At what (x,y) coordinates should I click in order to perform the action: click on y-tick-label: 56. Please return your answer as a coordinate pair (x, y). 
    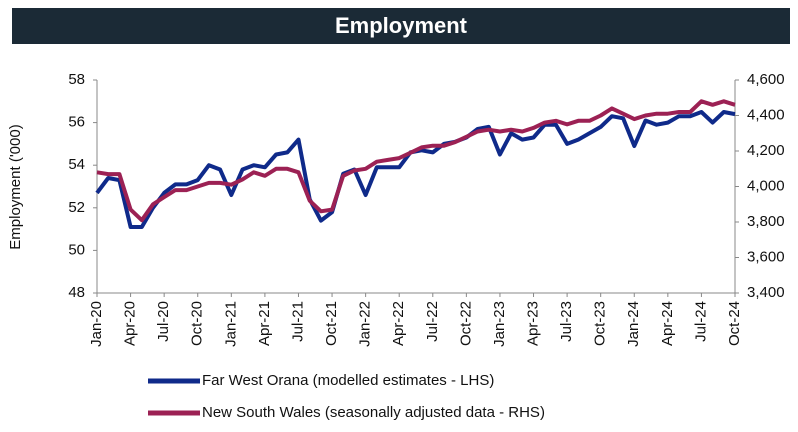
    Looking at the image, I should click on (76, 122).